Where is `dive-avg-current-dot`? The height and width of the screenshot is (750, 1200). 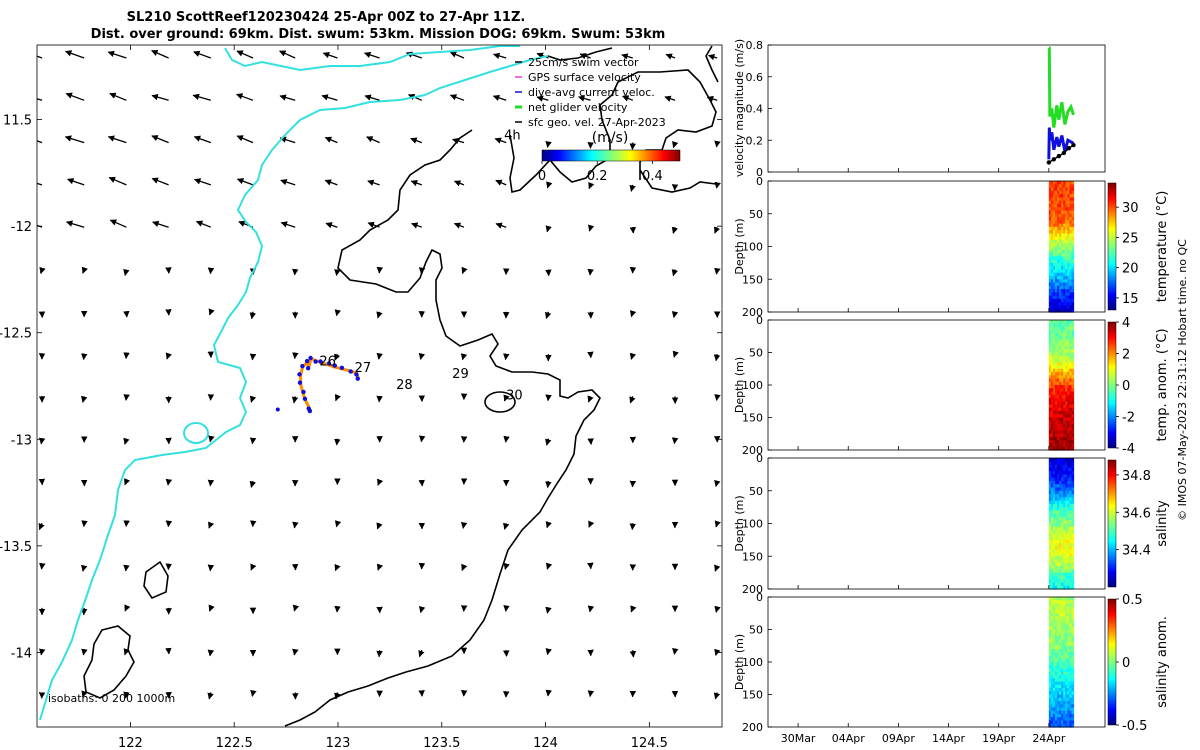 dive-avg-current-dot is located at coordinates (308, 408).